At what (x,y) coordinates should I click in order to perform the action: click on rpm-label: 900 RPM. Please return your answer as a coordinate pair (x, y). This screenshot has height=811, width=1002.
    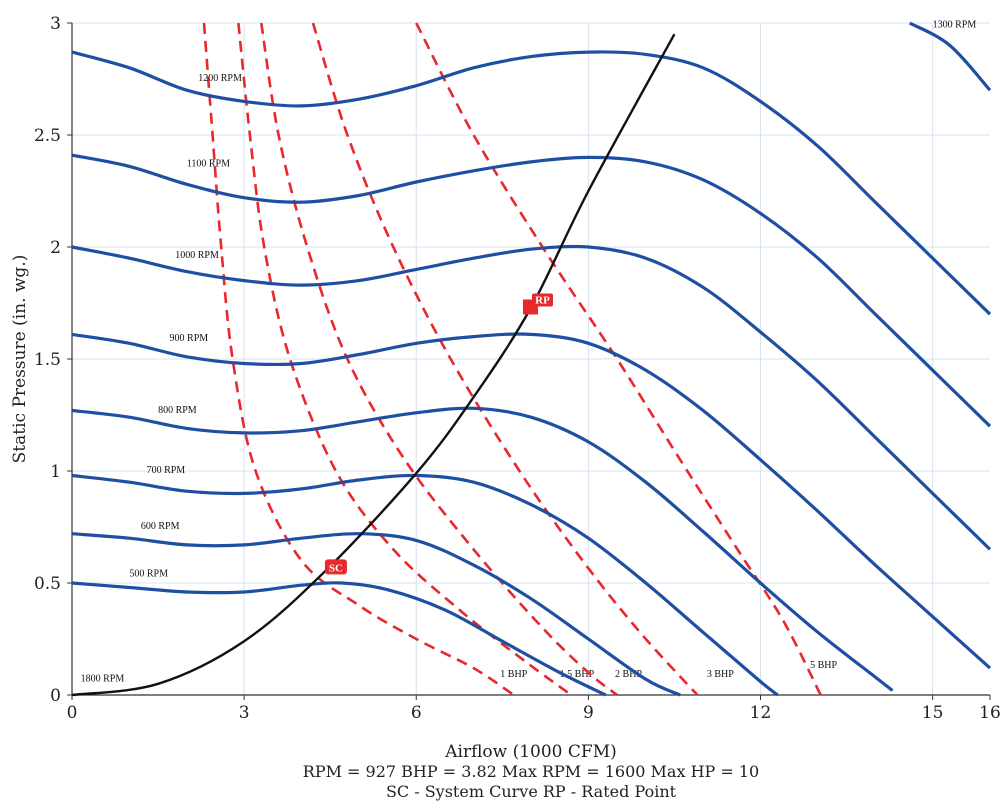
    Looking at the image, I should click on (189, 338).